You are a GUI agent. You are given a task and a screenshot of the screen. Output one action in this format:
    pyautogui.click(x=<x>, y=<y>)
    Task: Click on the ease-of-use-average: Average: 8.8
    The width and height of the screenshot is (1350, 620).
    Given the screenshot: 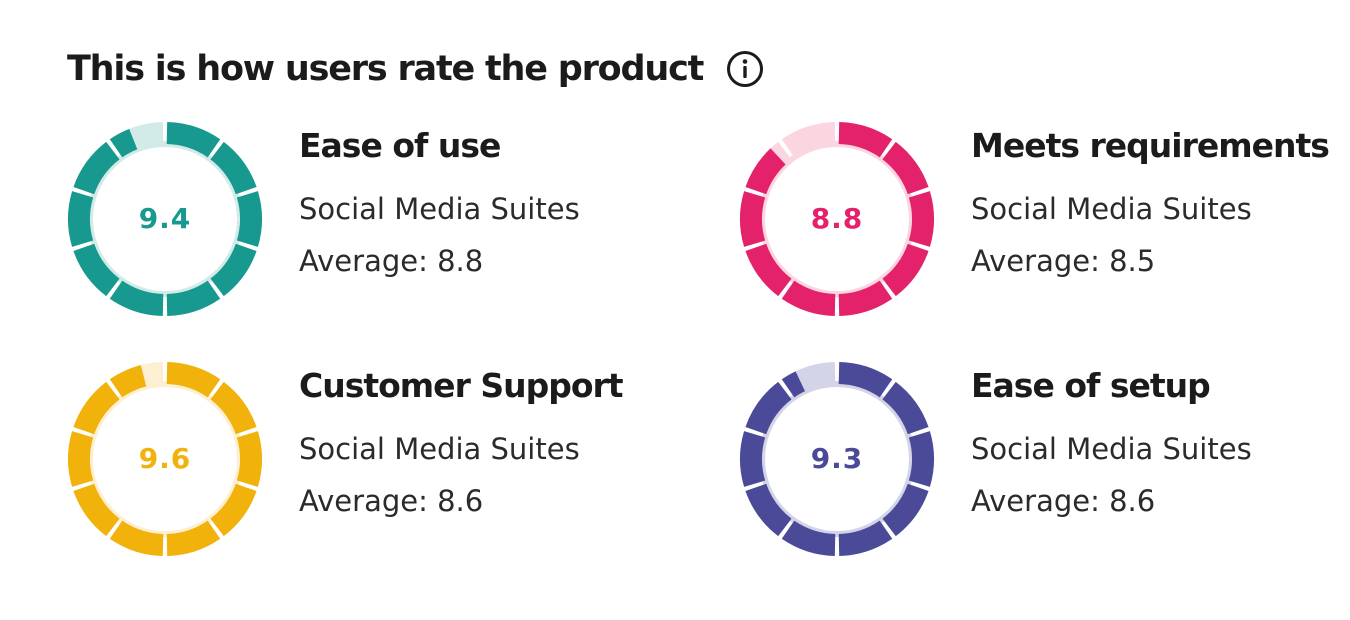 What is the action you would take?
    pyautogui.click(x=391, y=261)
    